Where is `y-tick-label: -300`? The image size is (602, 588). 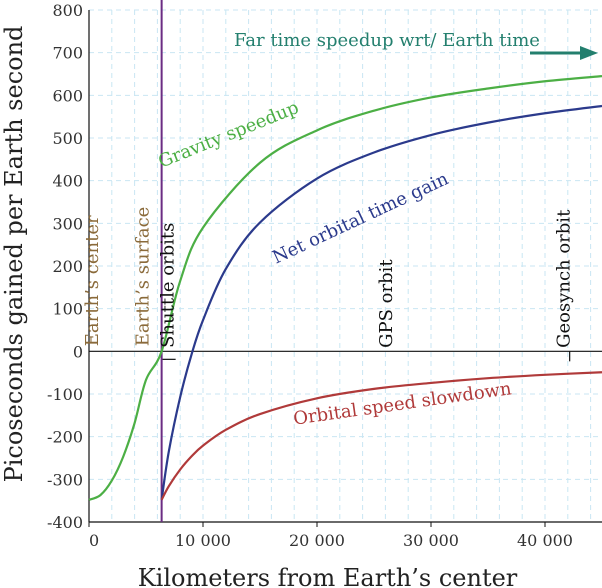
y-tick-label: -300 is located at coordinates (65, 479).